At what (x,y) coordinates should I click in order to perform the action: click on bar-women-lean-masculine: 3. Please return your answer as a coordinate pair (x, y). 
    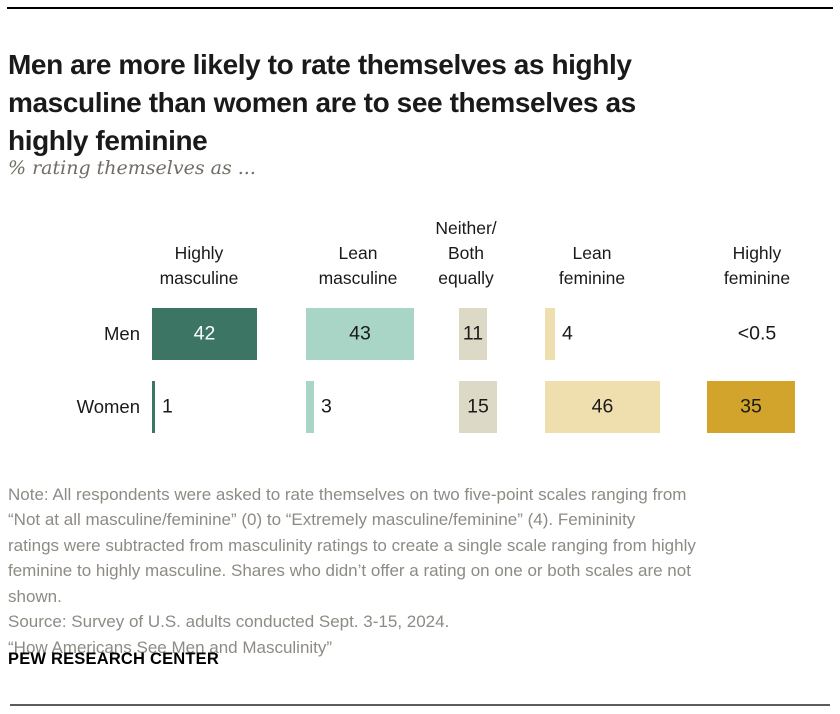
    Looking at the image, I should click on (386, 407).